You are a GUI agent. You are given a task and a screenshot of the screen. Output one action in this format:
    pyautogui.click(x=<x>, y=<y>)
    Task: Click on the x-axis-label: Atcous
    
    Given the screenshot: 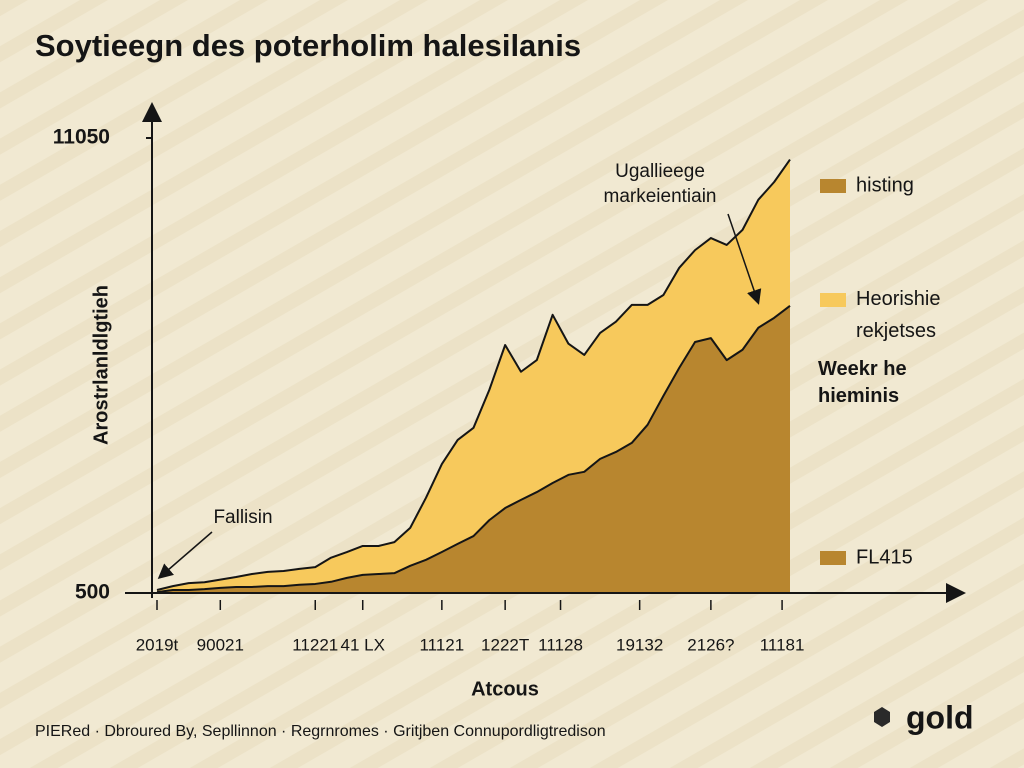 What is the action you would take?
    pyautogui.click(x=505, y=689)
    